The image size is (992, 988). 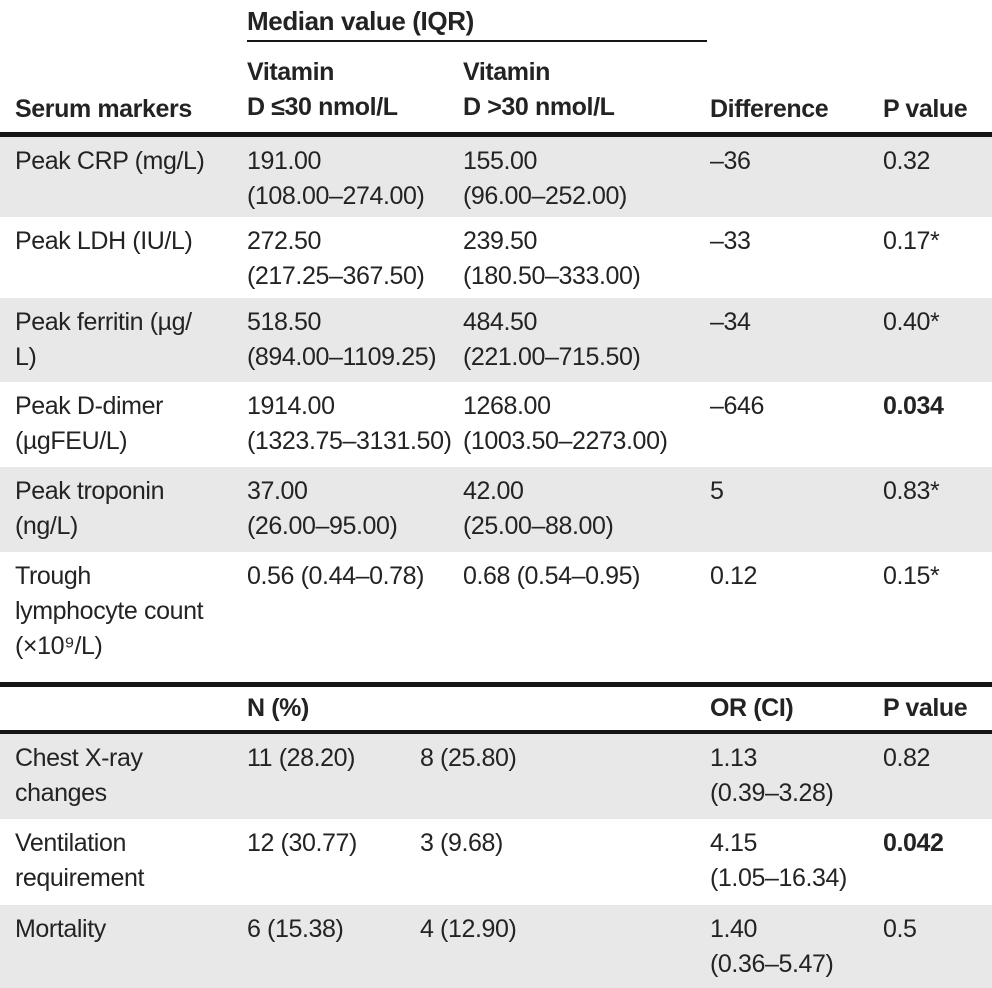 What do you see at coordinates (538, 508) in the screenshot?
I see `median-high-cell: 42.00 (25.00–88.00)` at bounding box center [538, 508].